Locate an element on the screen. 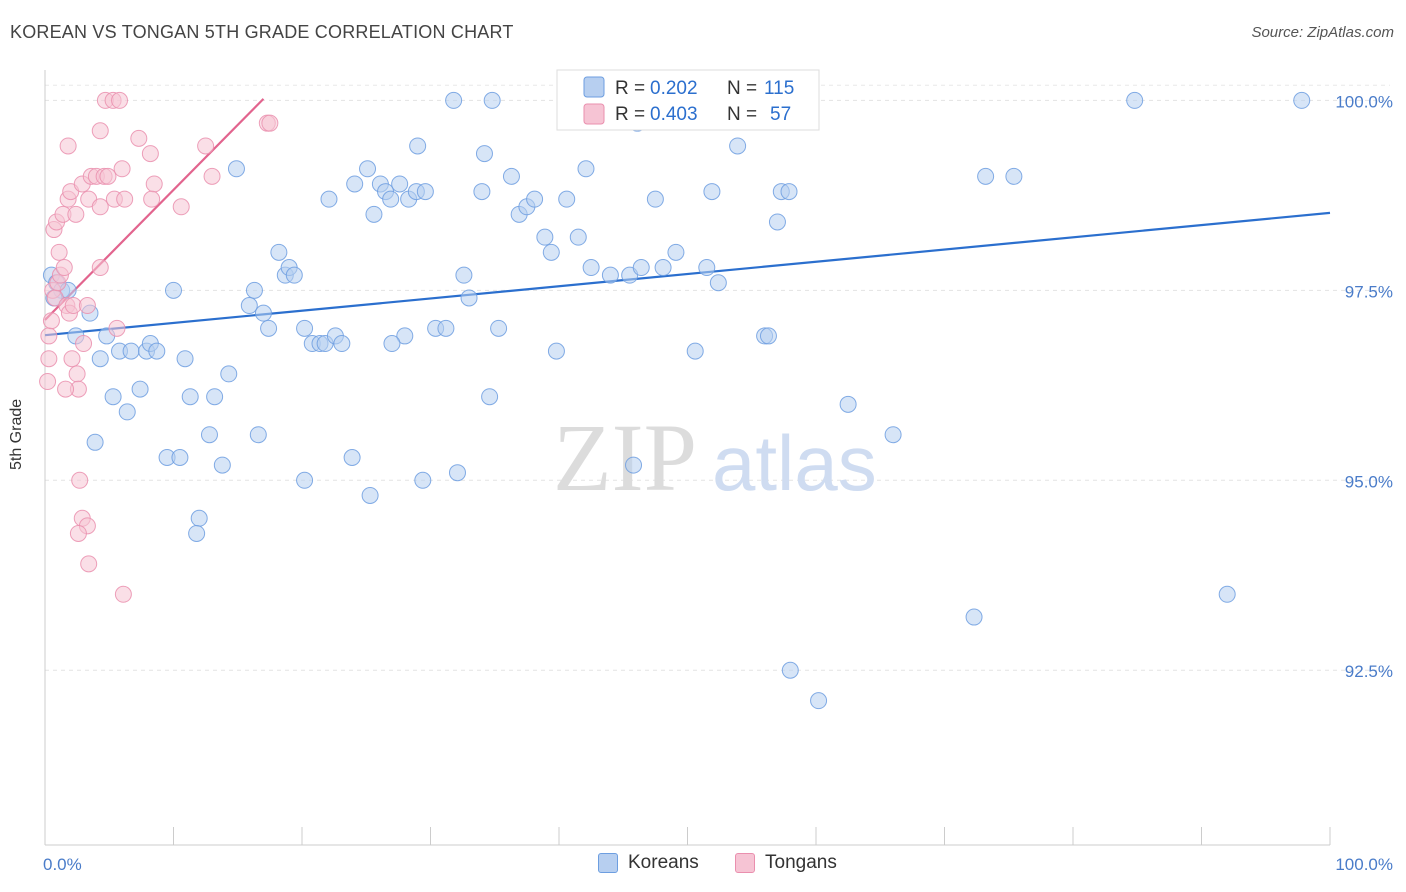 The width and height of the screenshot is (1406, 892). bottom-legend-korean: Koreans is located at coordinates (648, 863).